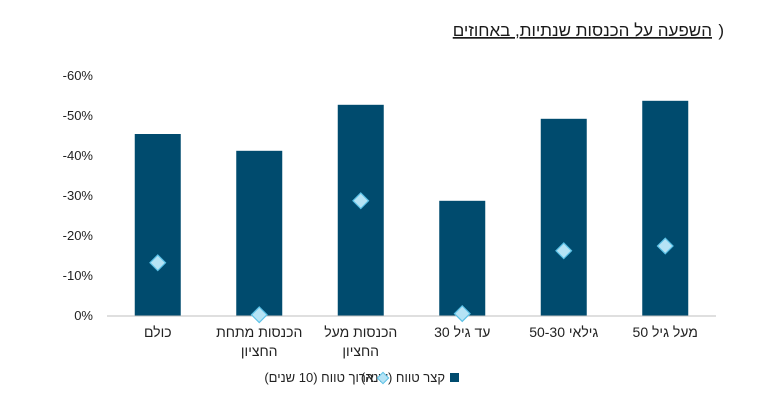  Describe the element at coordinates (462, 332) in the screenshot. I see `category-label: עד גיל 30` at that location.